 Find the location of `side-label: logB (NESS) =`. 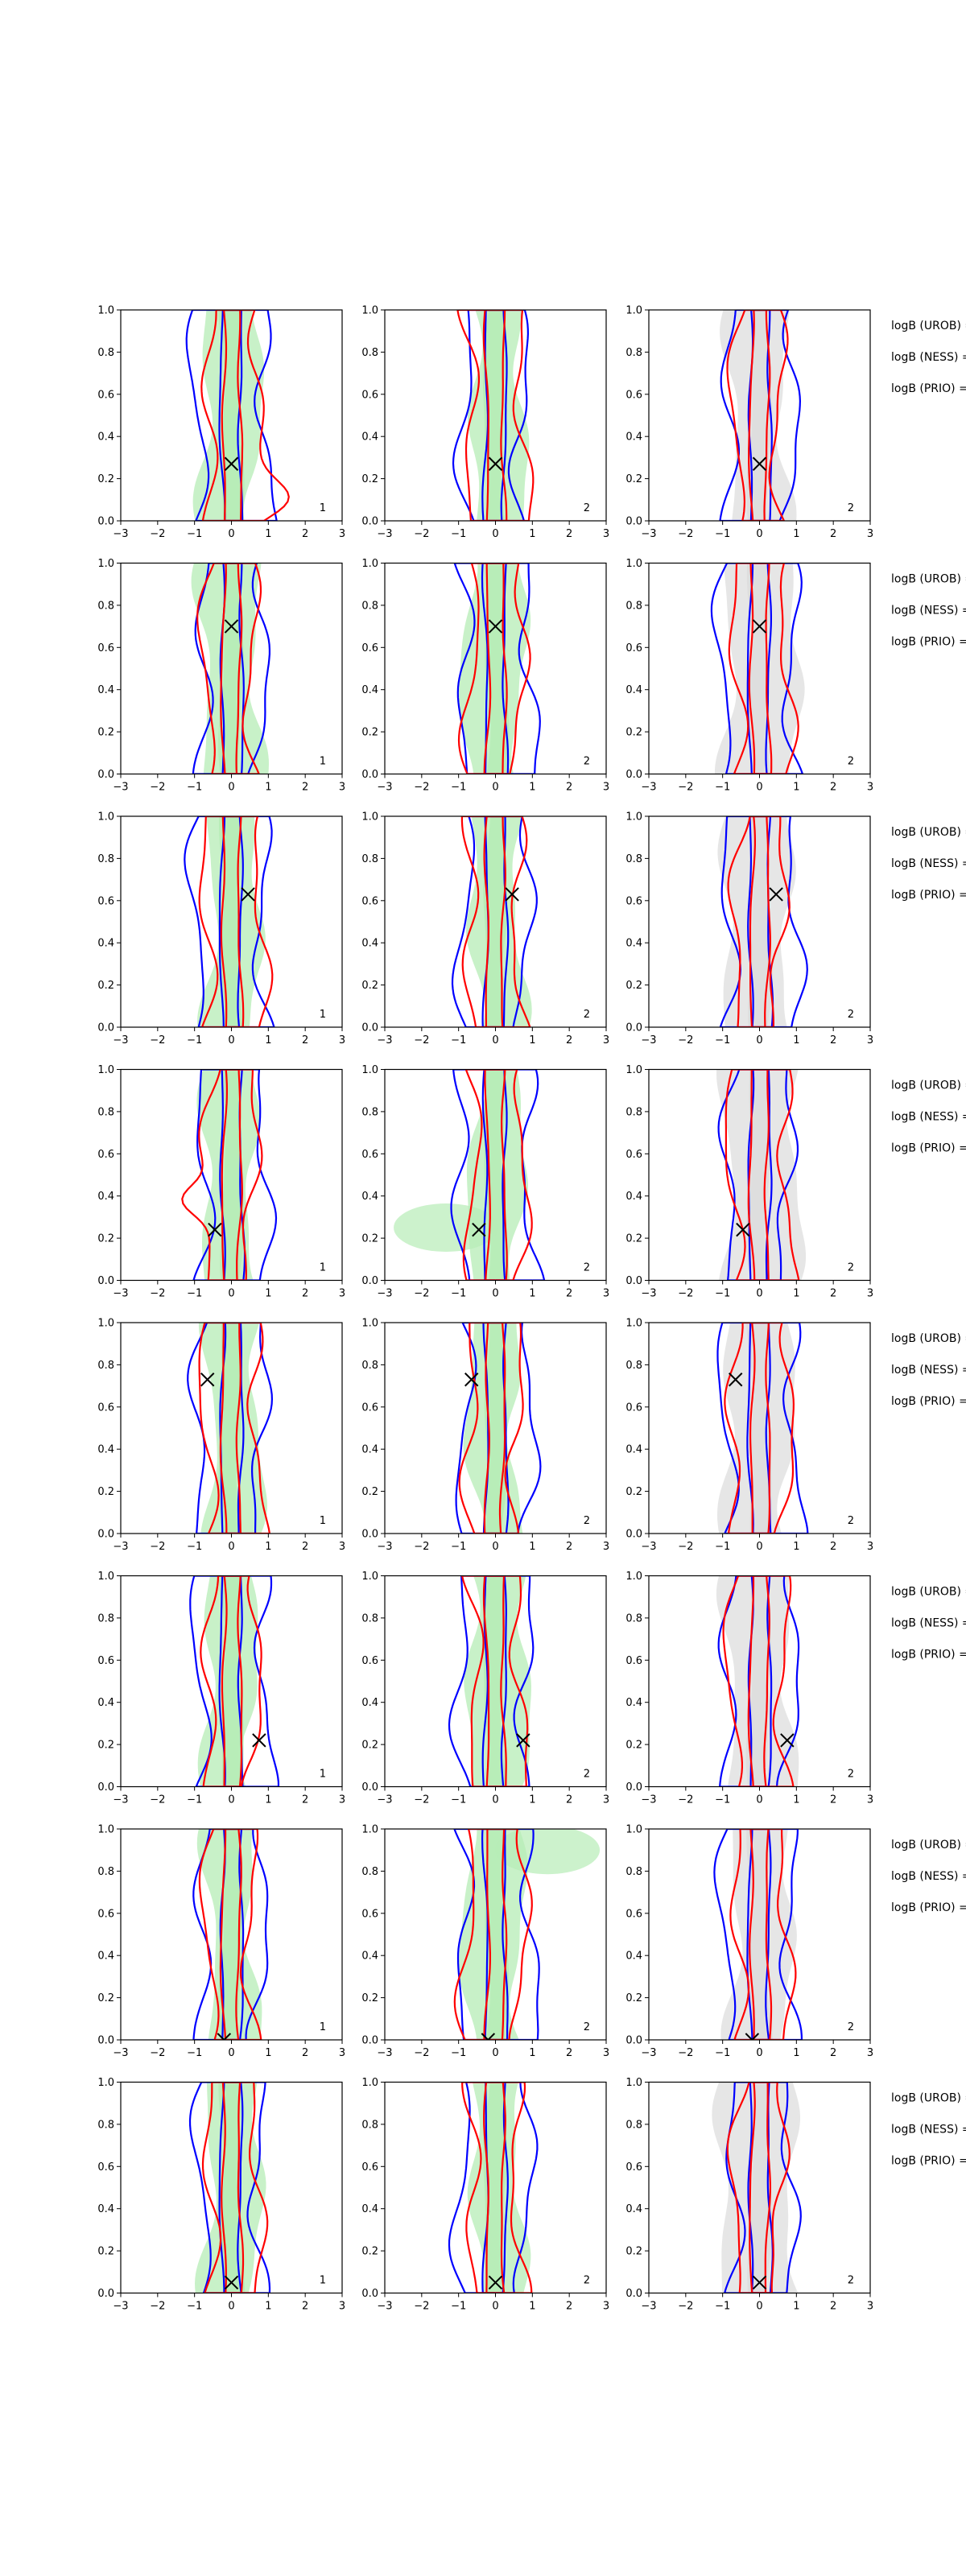

side-label: logB (NESS) = is located at coordinates (928, 1623).